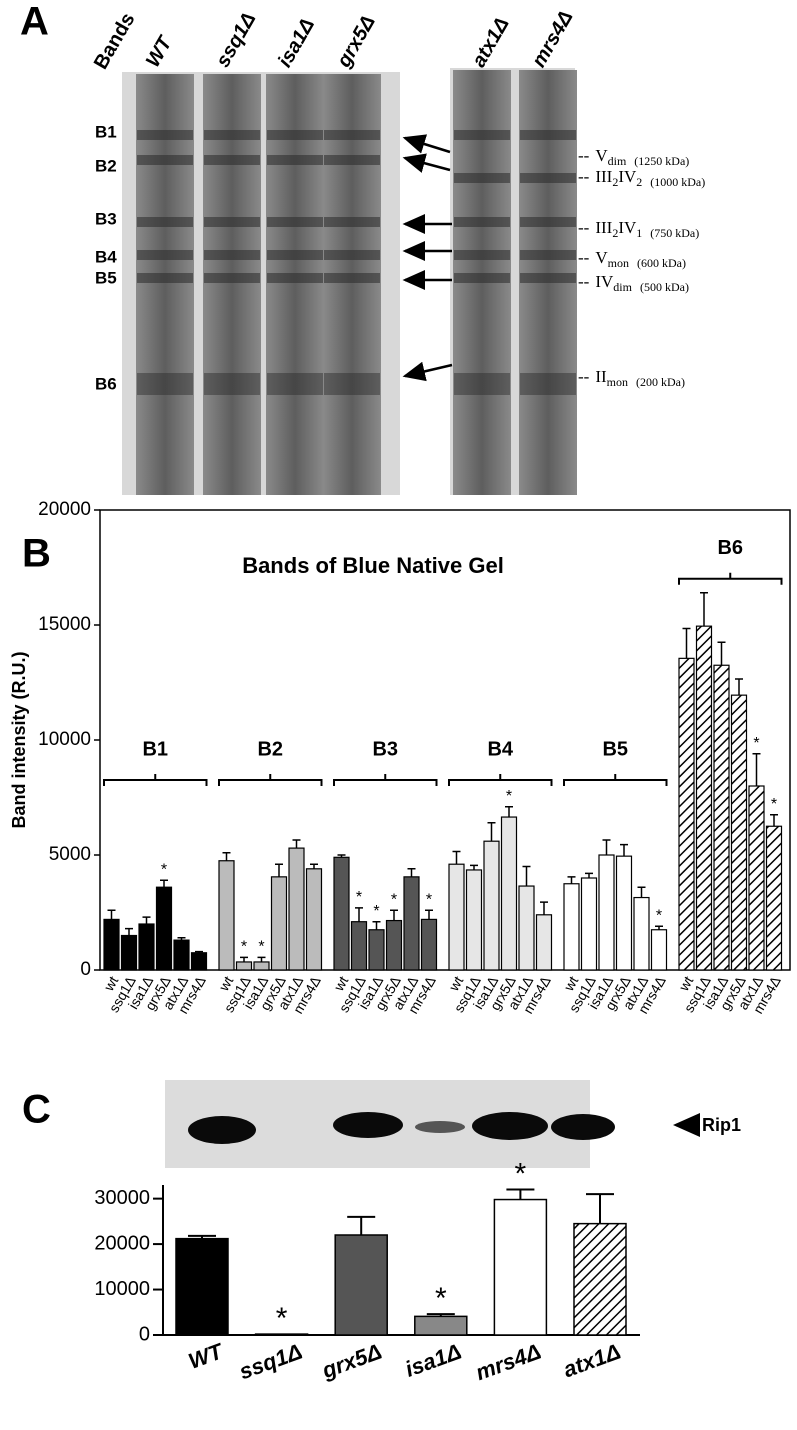 The image size is (797, 1430). Describe the element at coordinates (631, 378) in the screenshot. I see `complex-label: -- IImon (200 kDa)` at that location.